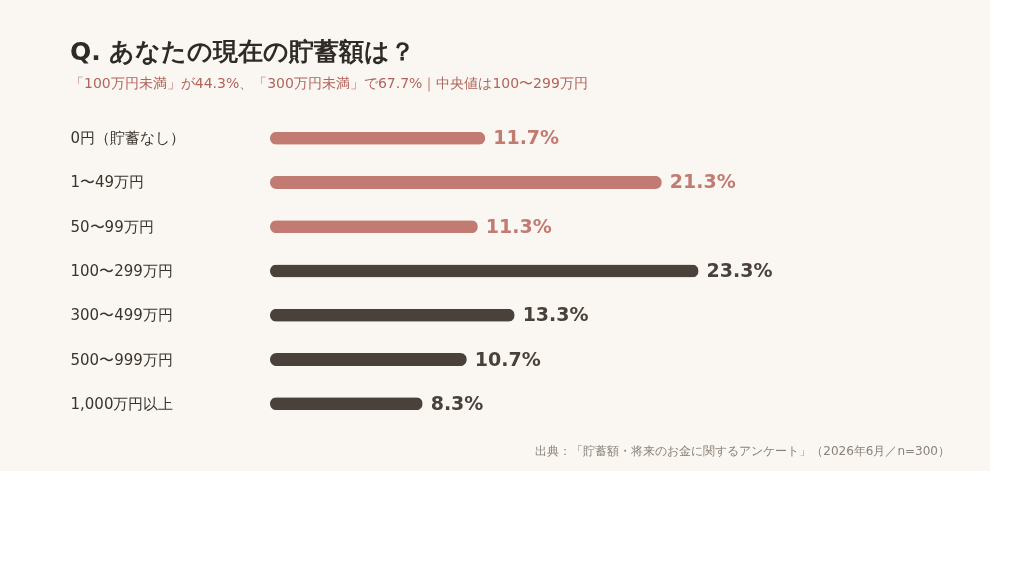  What do you see at coordinates (121, 271) in the screenshot?
I see `y-tick-label: 100〜299万円` at bounding box center [121, 271].